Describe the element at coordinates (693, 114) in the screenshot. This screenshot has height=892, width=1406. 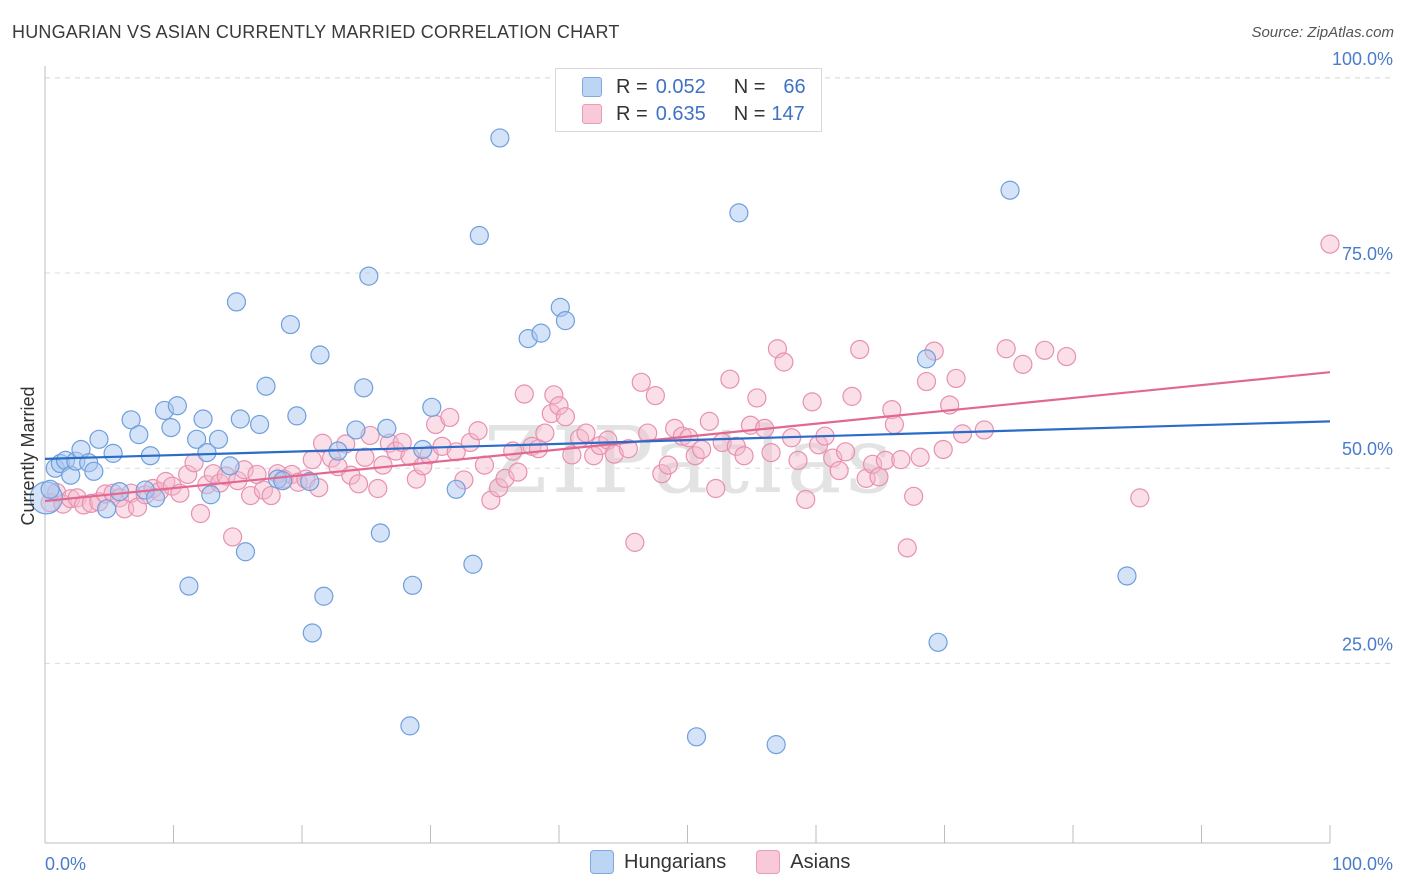
I see `legend-row-asians: R = 0.635 N = 147` at that location.